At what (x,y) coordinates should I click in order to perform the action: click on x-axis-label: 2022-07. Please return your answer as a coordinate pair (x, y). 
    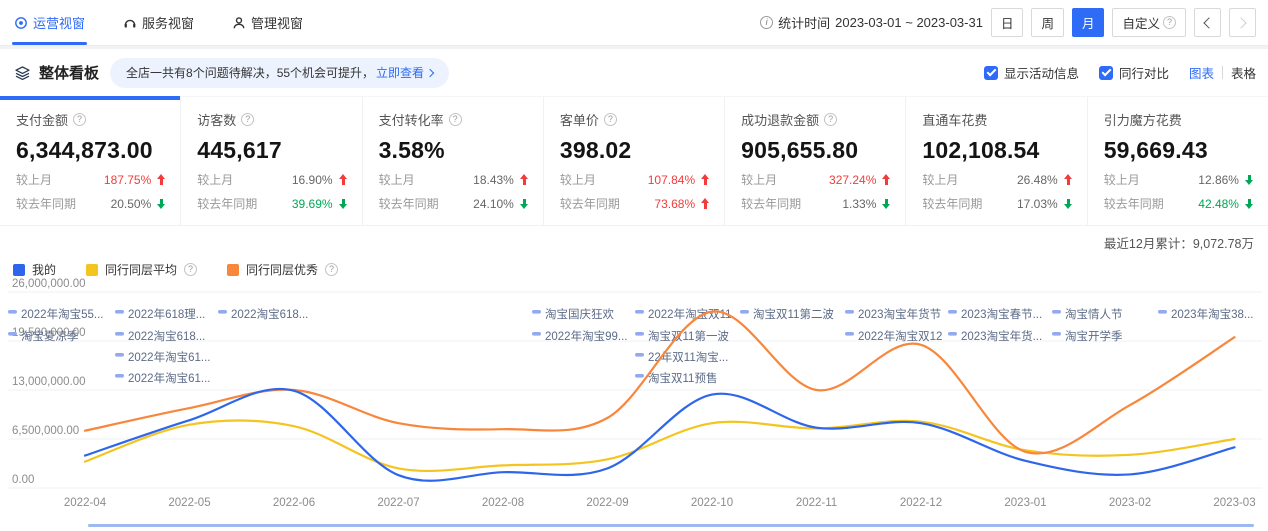
    Looking at the image, I should click on (398, 503).